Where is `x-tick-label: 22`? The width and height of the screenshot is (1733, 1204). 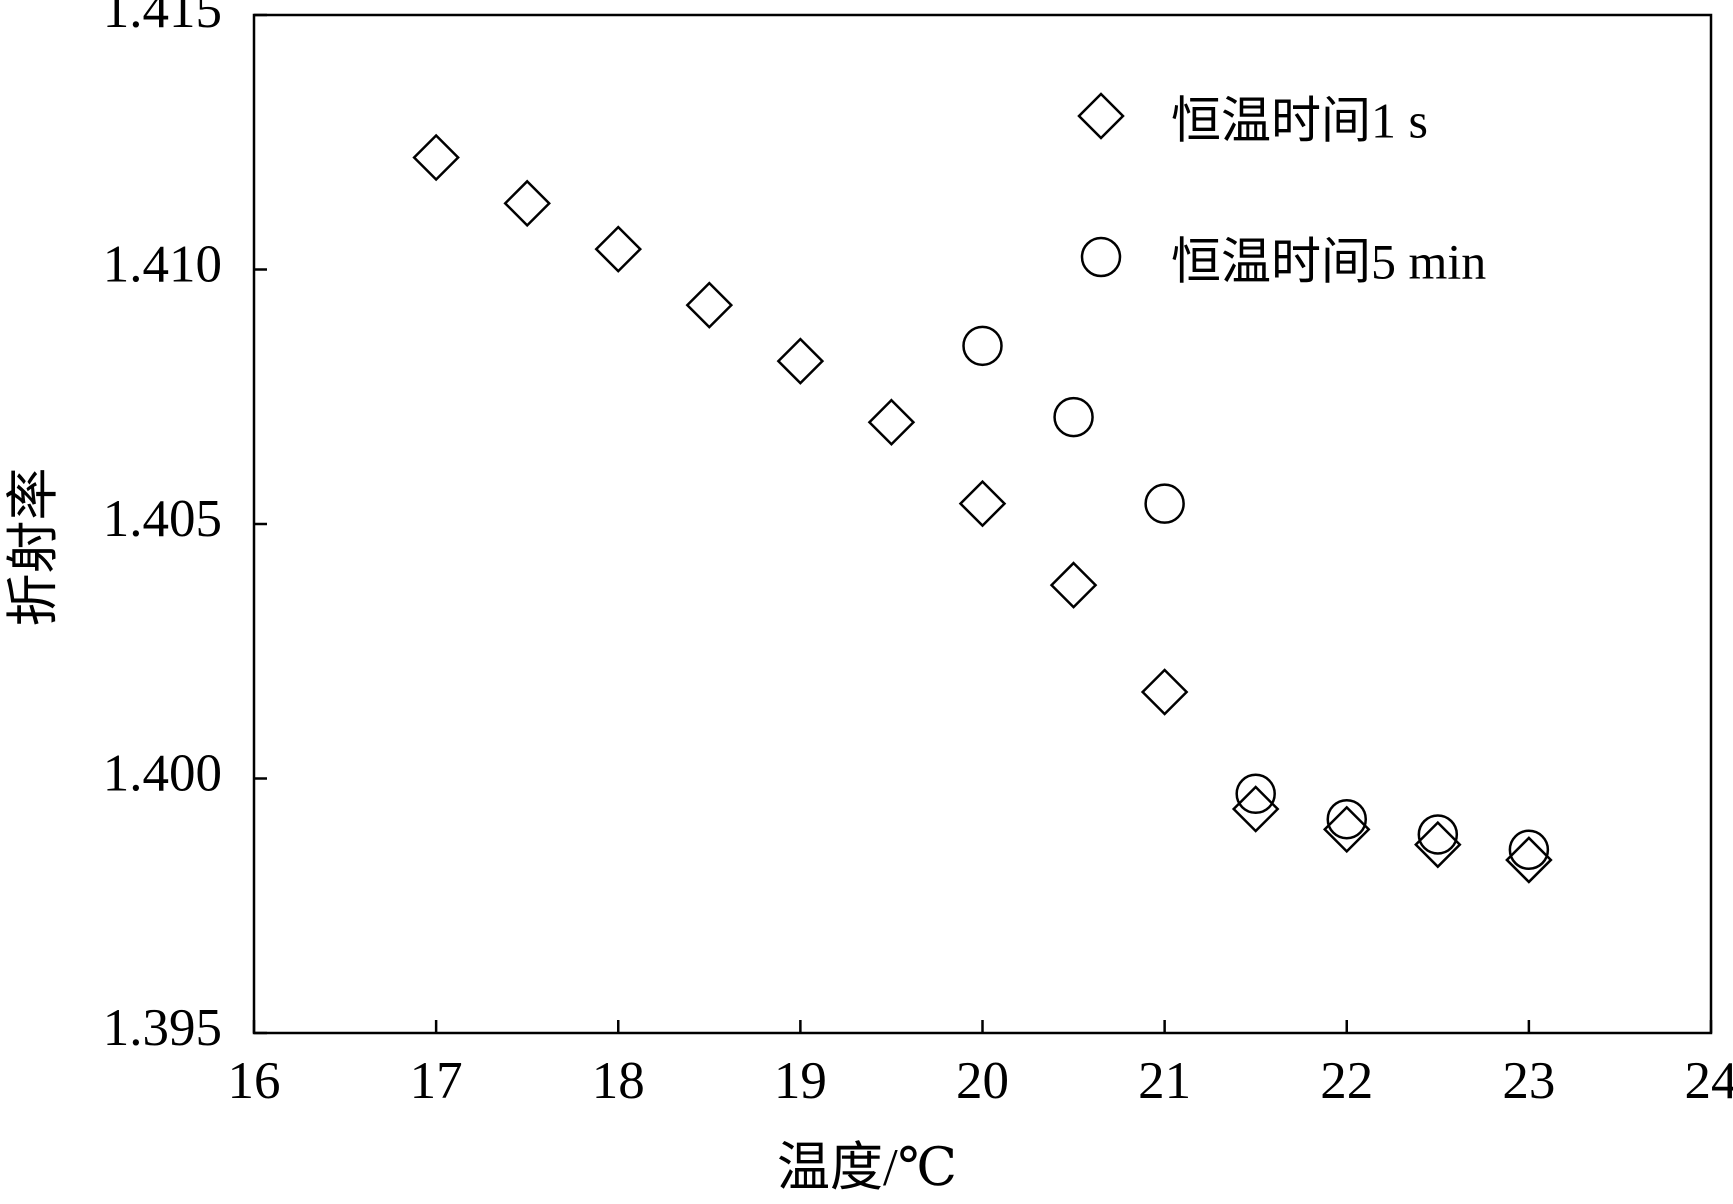
x-tick-label: 22 is located at coordinates (1346, 1081).